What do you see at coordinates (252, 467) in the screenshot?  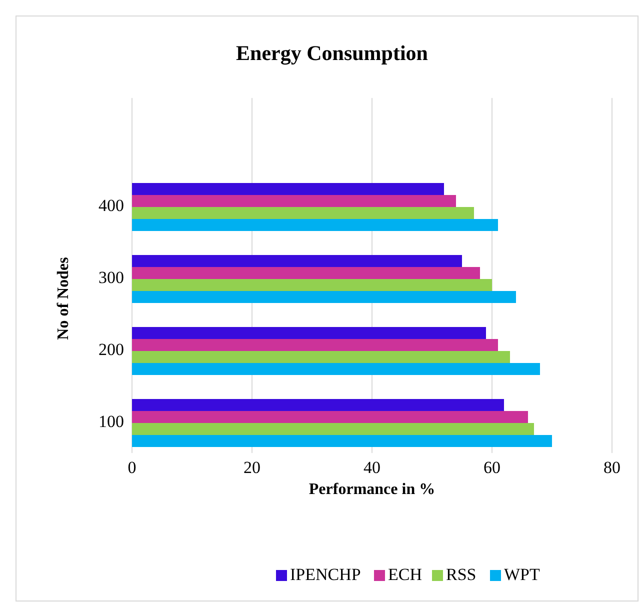 I see `x-tick-label: 20` at bounding box center [252, 467].